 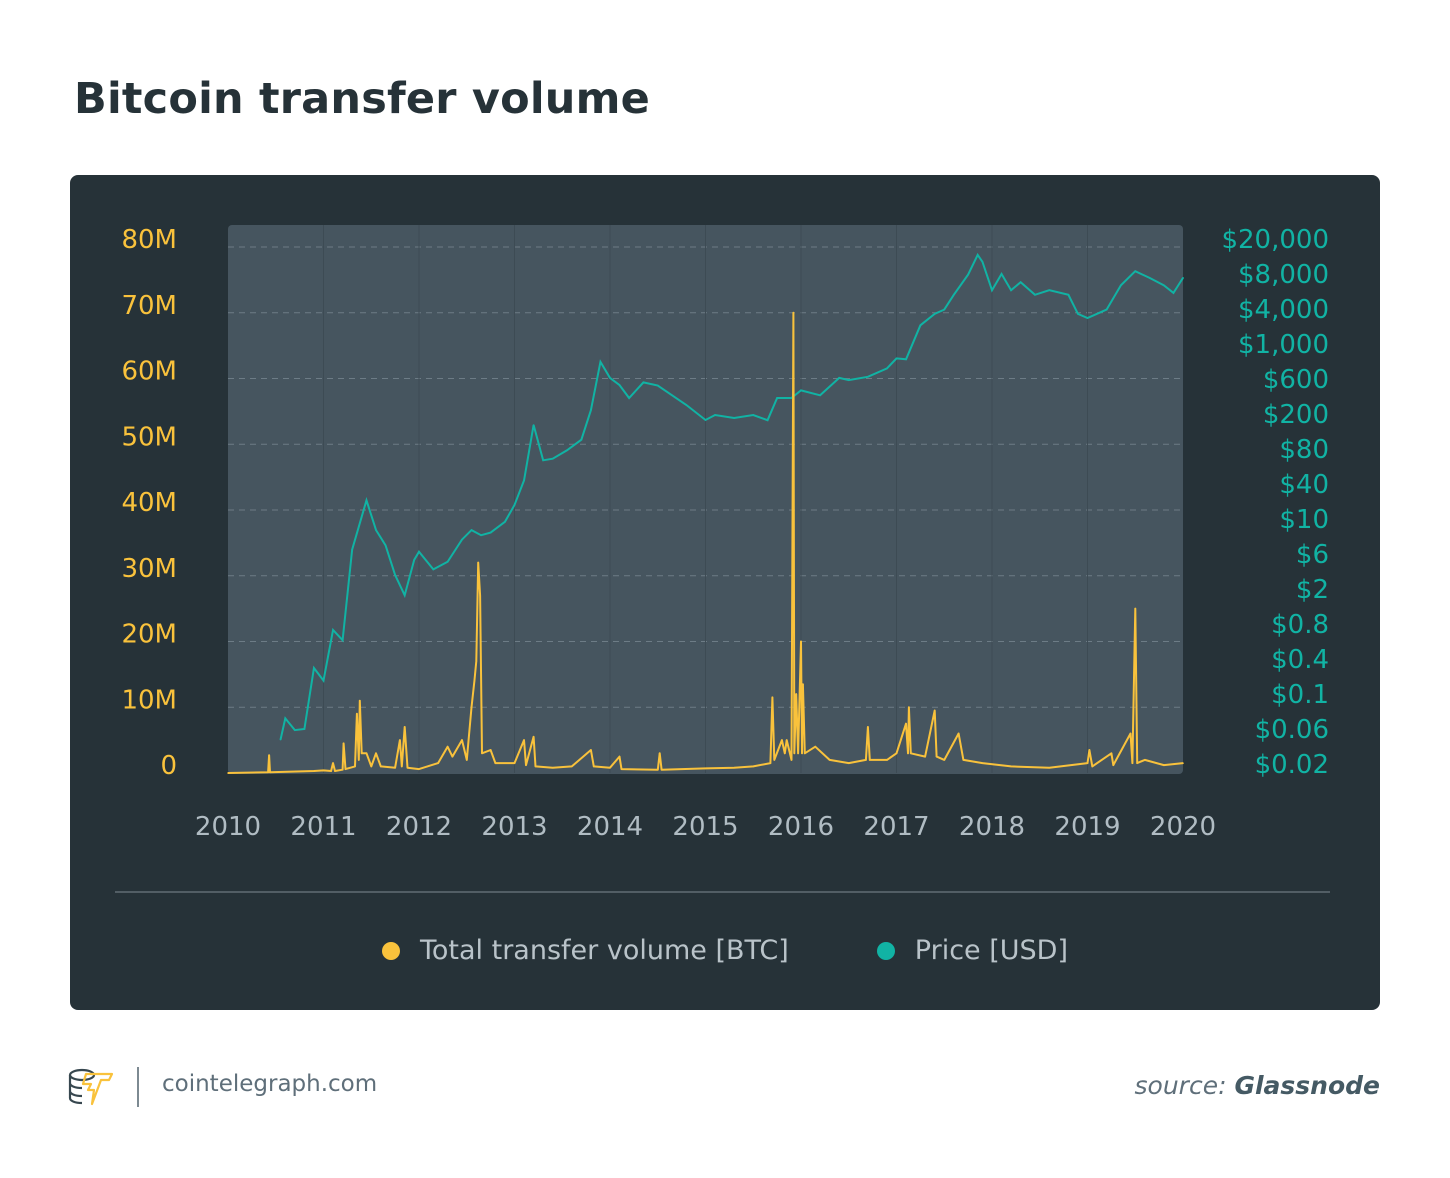 What do you see at coordinates (1180, 1085) in the screenshot?
I see `source-prefix: source:` at bounding box center [1180, 1085].